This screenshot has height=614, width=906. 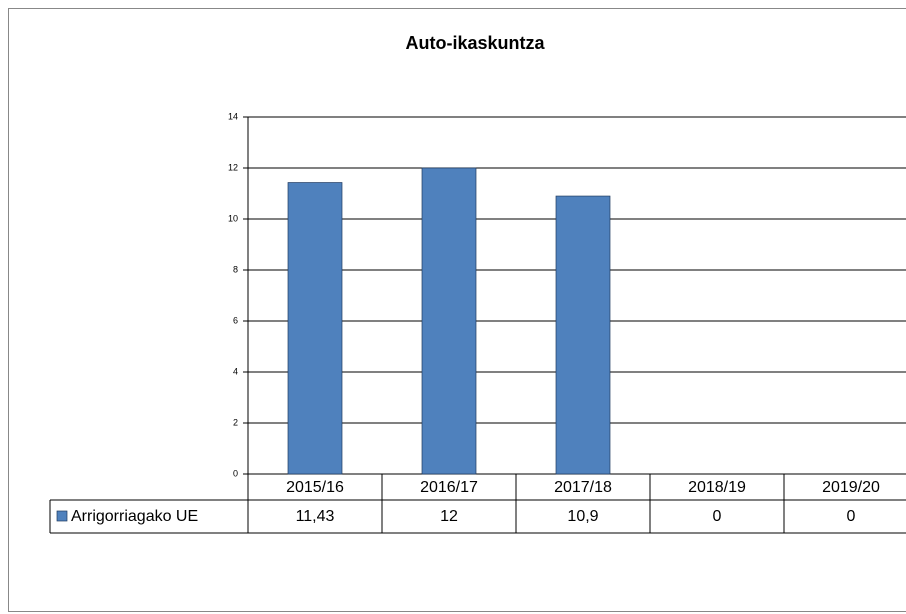 I want to click on chart-title: Auto-ikaskuntza, so click(x=475, y=43).